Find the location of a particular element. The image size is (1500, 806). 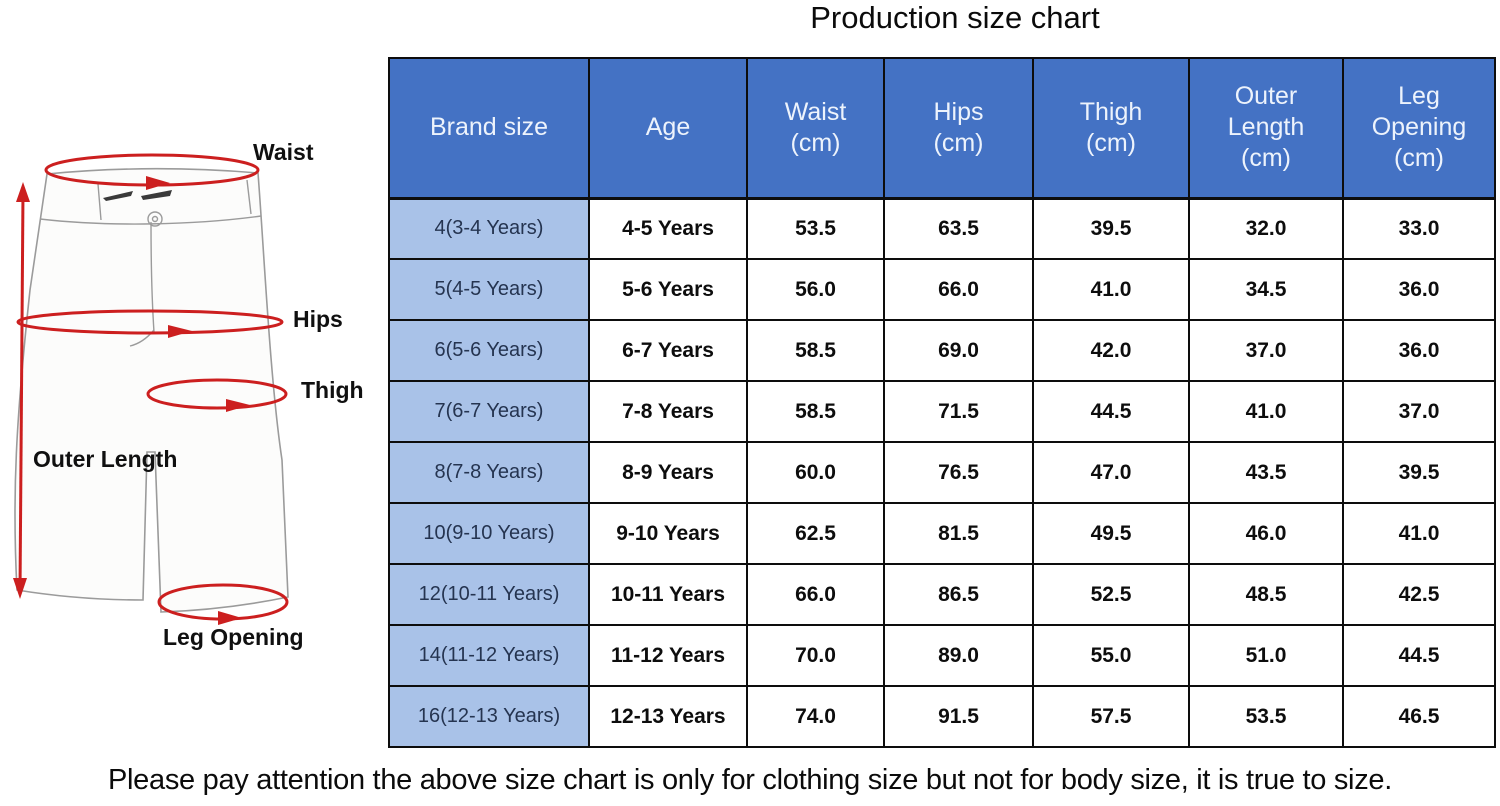

waist-arrowhead-icon is located at coordinates (158, 183).